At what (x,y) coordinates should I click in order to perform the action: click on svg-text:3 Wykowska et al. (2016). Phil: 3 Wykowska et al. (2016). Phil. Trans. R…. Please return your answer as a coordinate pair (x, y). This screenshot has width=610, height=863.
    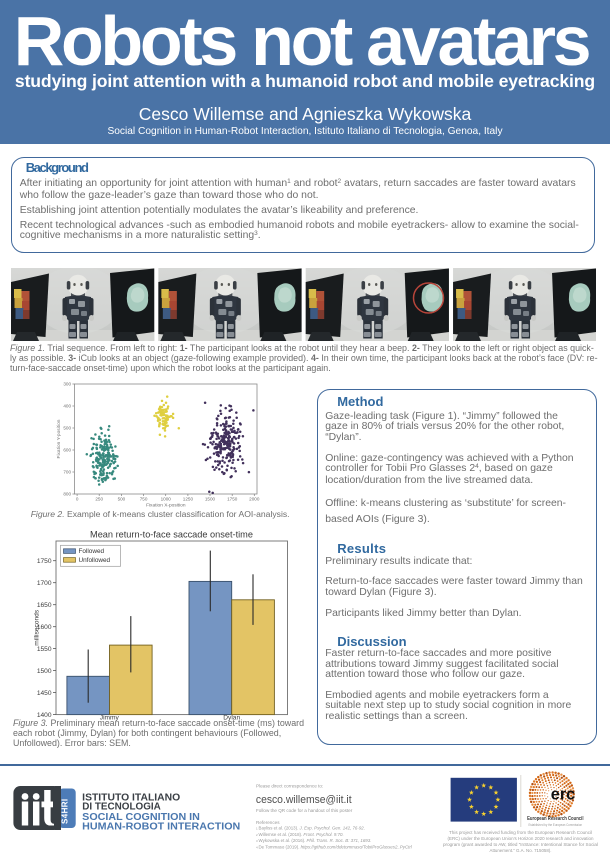
    Looking at the image, I should click on (313, 840).